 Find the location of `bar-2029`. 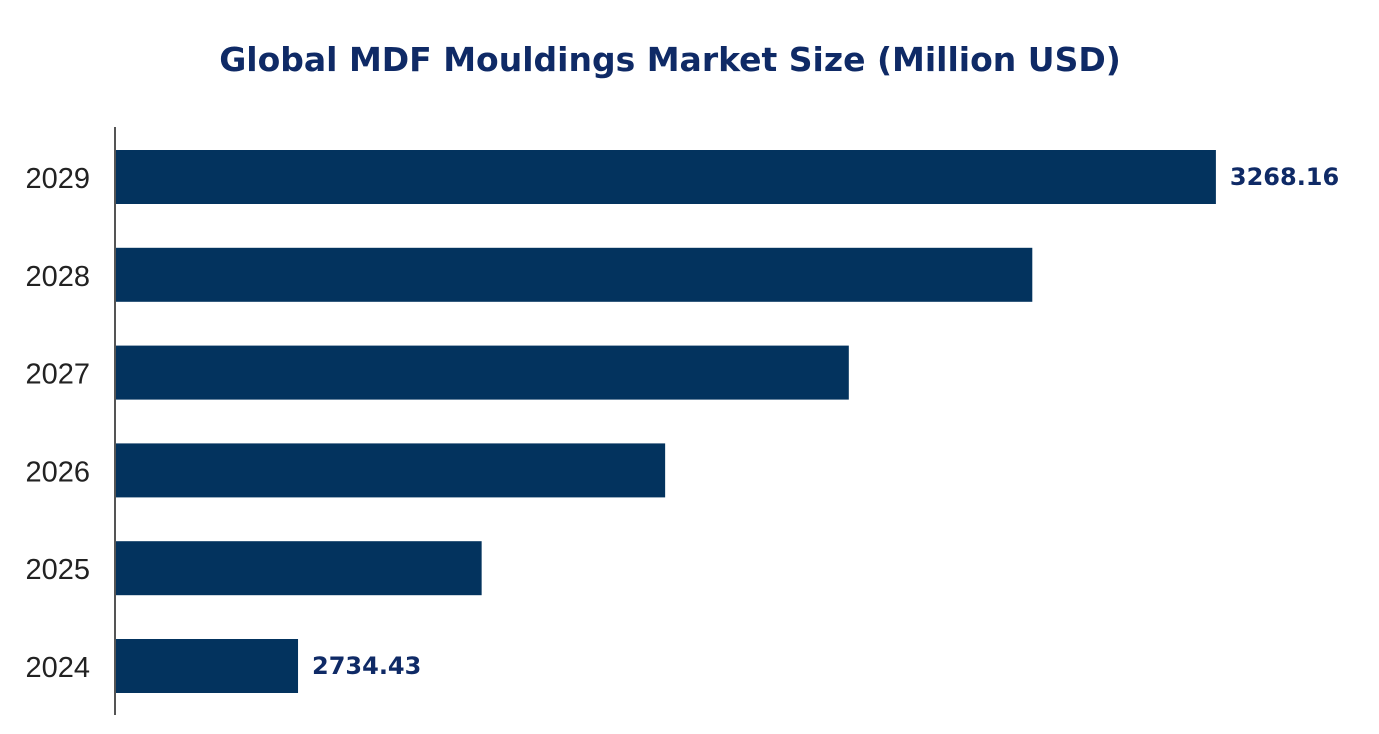

bar-2029 is located at coordinates (665, 177).